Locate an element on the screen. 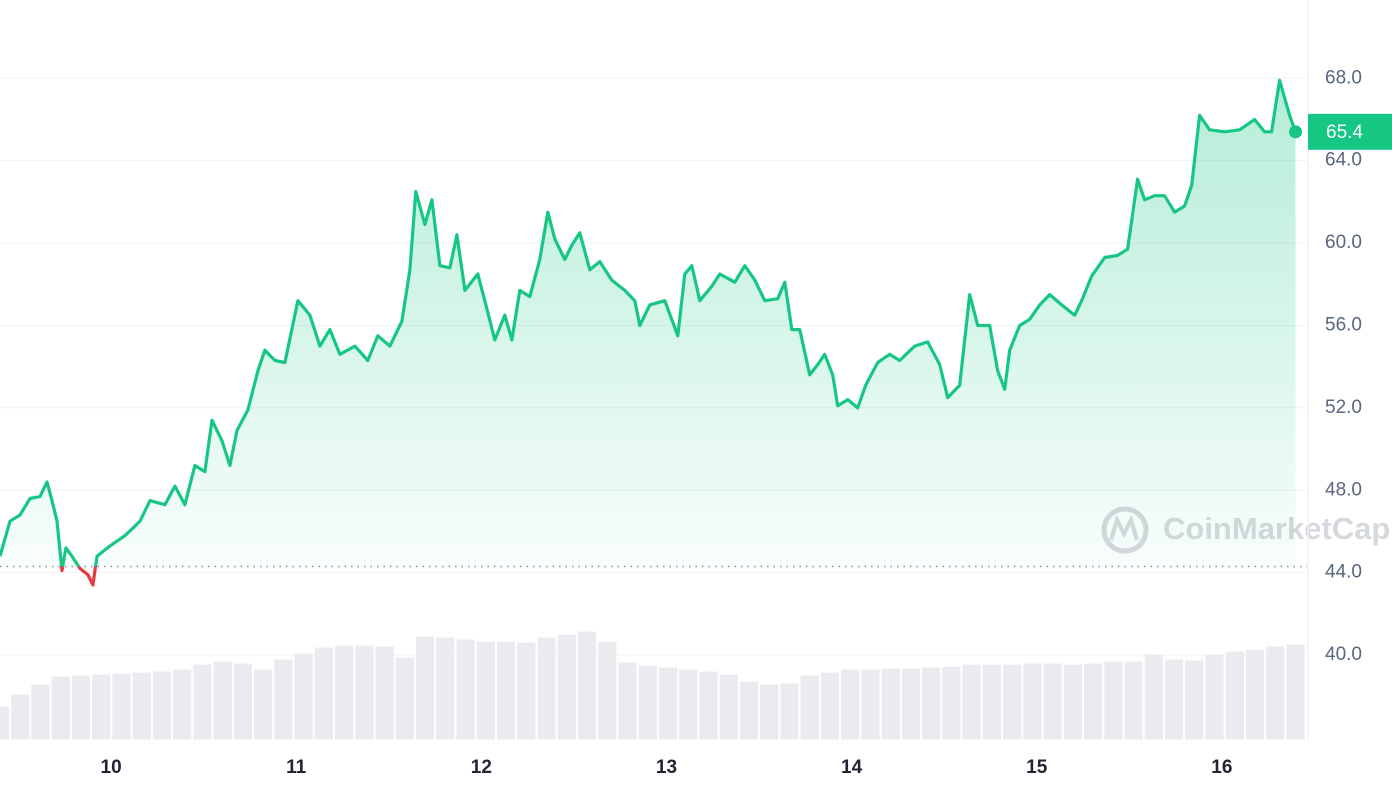 This screenshot has width=1392, height=792. y-tick-label: 68.0 is located at coordinates (1343, 77).